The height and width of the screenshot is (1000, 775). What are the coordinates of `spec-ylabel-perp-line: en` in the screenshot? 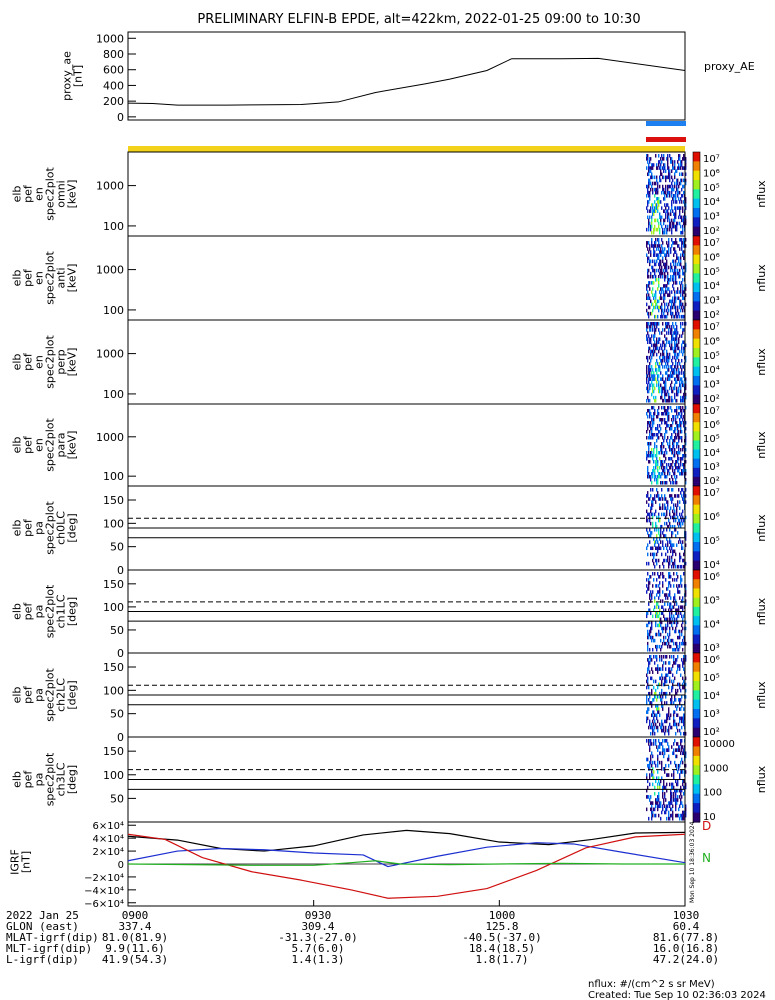 It's located at (39, 362).